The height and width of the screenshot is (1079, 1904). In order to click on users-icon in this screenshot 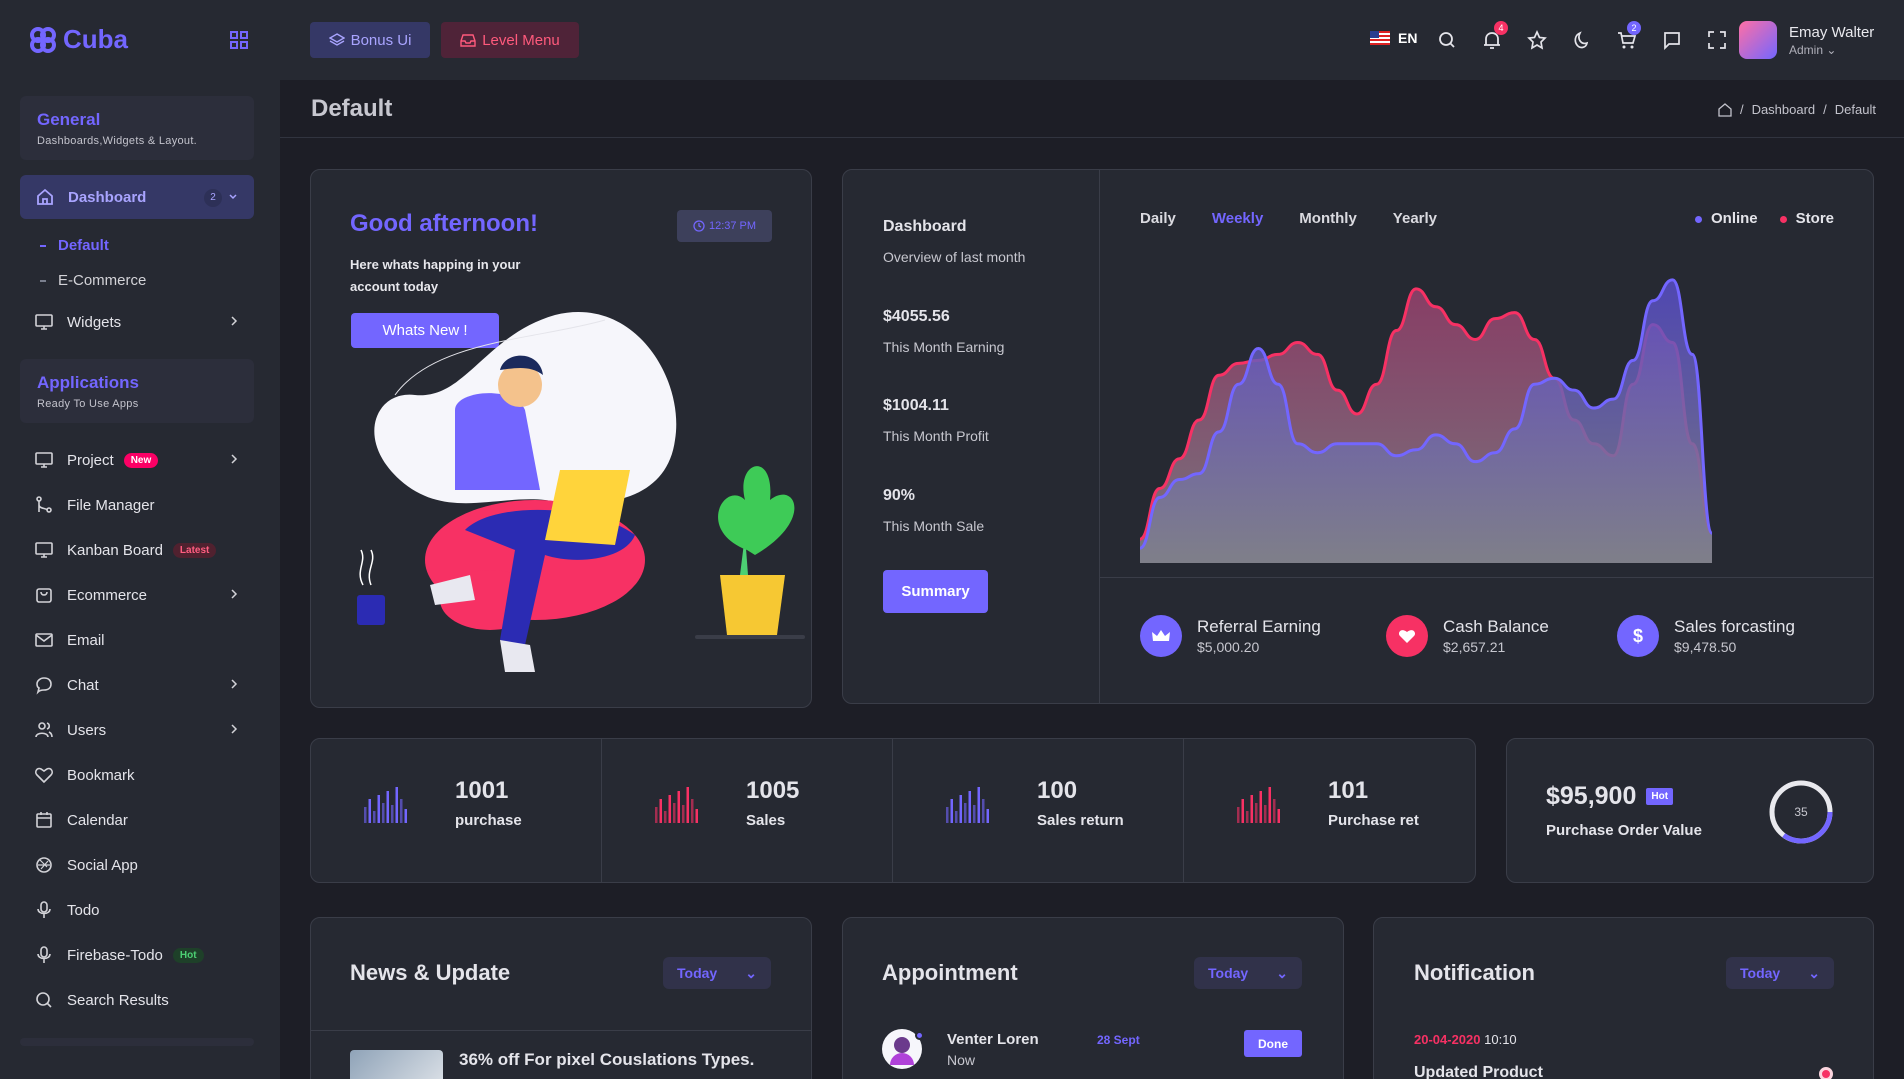, I will do `click(44, 730)`.